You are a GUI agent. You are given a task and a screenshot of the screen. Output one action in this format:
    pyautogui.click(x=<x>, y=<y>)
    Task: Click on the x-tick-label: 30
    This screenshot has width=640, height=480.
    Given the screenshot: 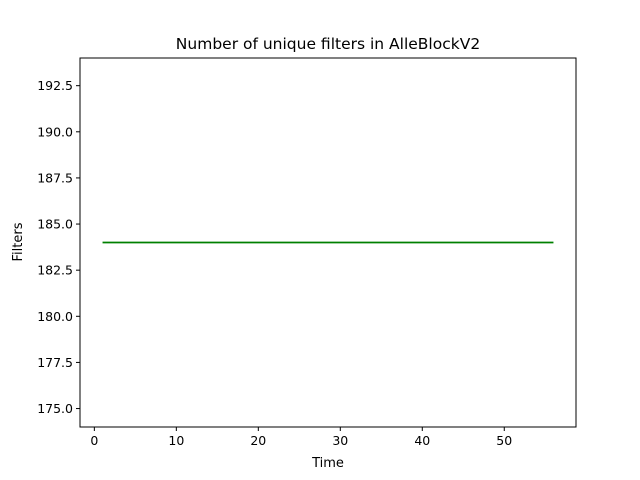 What is the action you would take?
    pyautogui.click(x=340, y=440)
    